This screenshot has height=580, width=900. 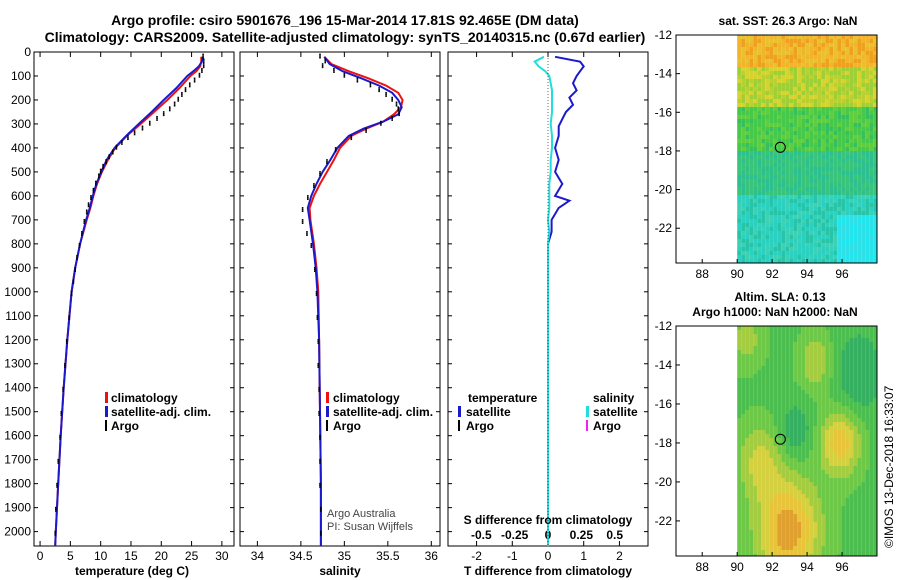 I want to click on x-tick-label: 15, so click(x=131, y=556).